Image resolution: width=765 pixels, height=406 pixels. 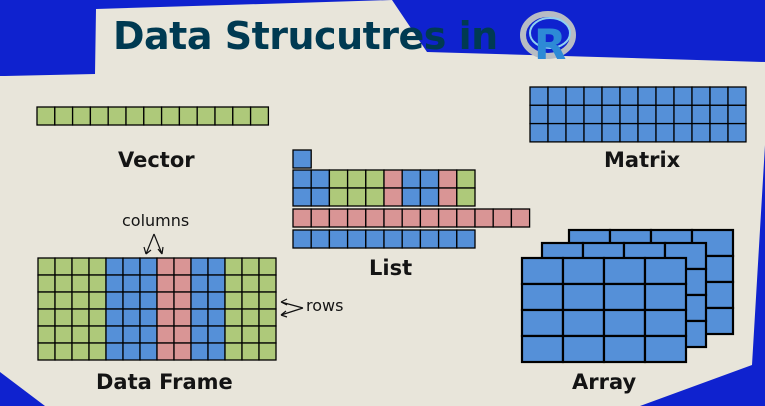 What do you see at coordinates (550, 44) in the screenshot?
I see `svg-text: R` at bounding box center [550, 44].